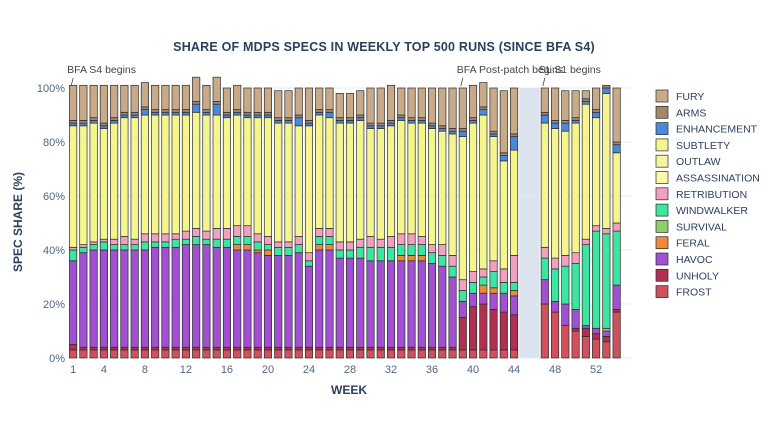 This screenshot has width=768, height=427. What do you see at coordinates (510, 70) in the screenshot?
I see `annotation-label: BFA Post-patch begins` at bounding box center [510, 70].